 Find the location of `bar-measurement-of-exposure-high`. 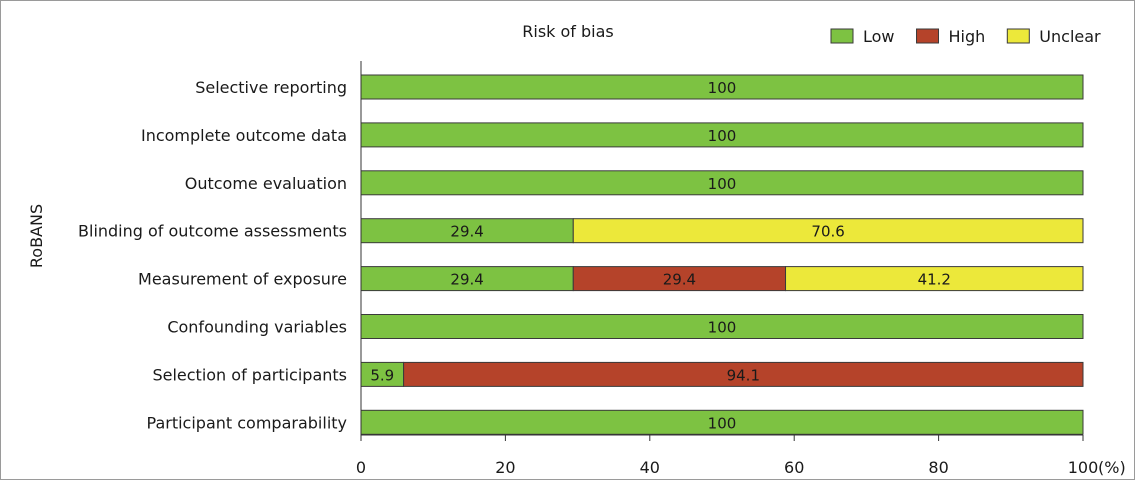

bar-measurement-of-exposure-high is located at coordinates (679, 279).